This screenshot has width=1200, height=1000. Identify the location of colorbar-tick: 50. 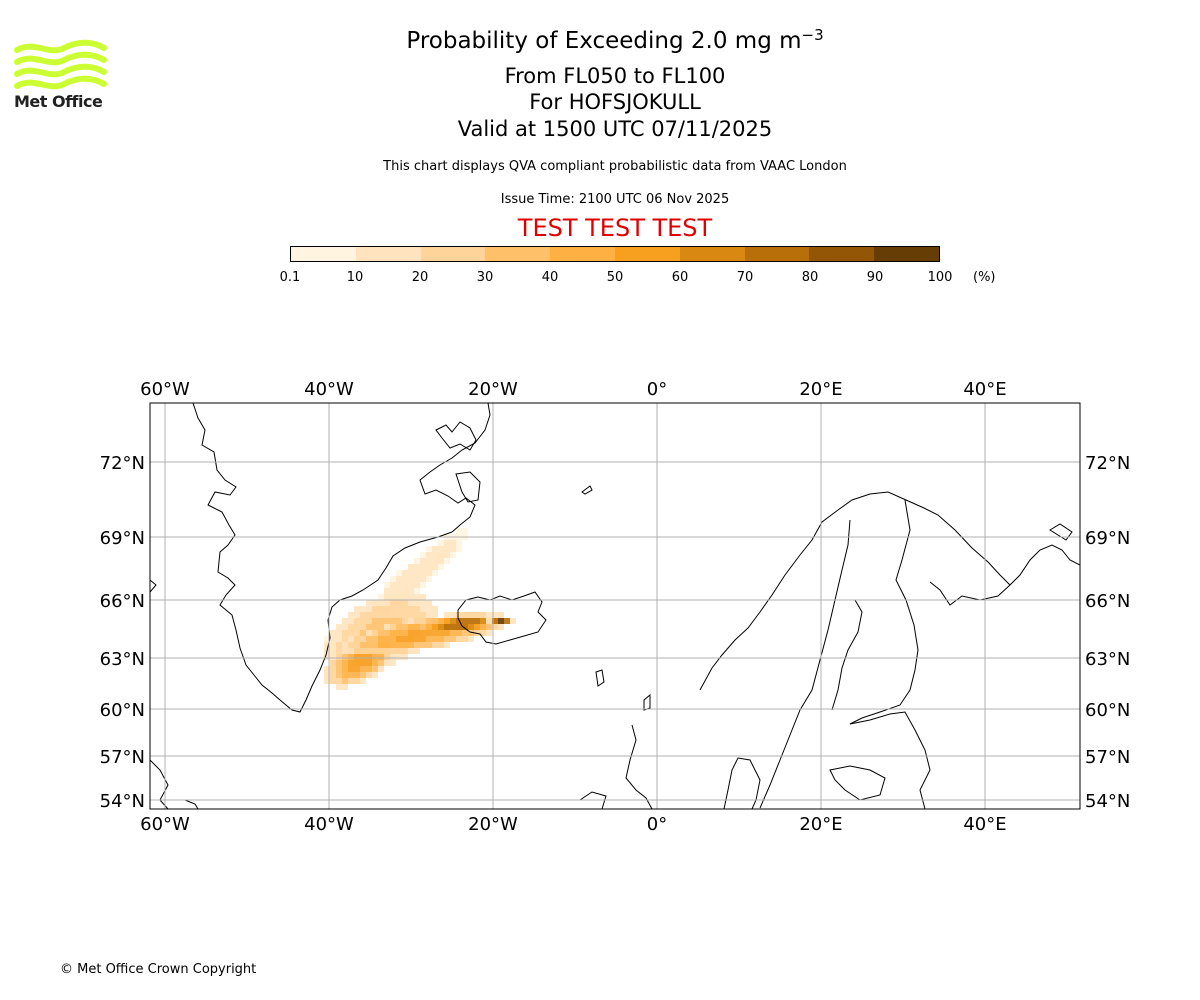
(615, 277).